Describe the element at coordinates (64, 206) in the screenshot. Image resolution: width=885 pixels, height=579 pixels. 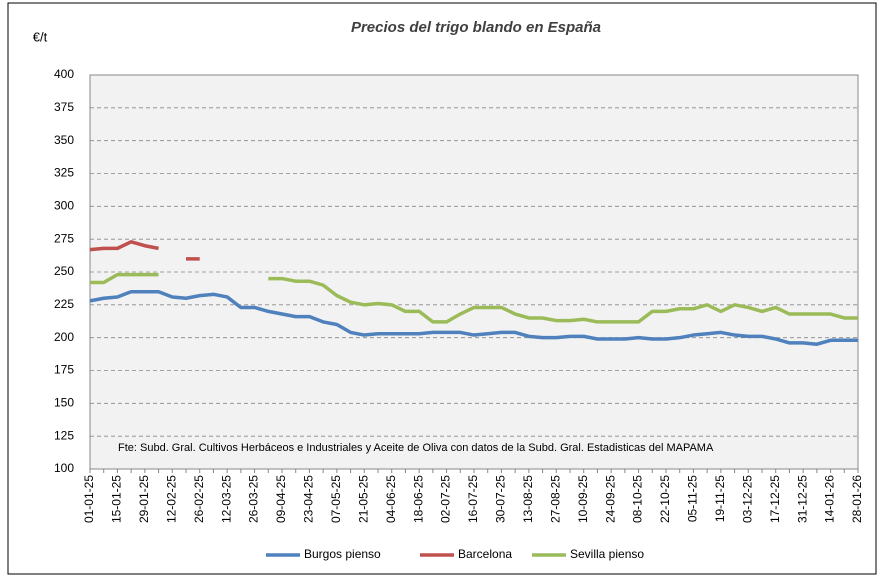
I see `y-tick-label: 300` at that location.